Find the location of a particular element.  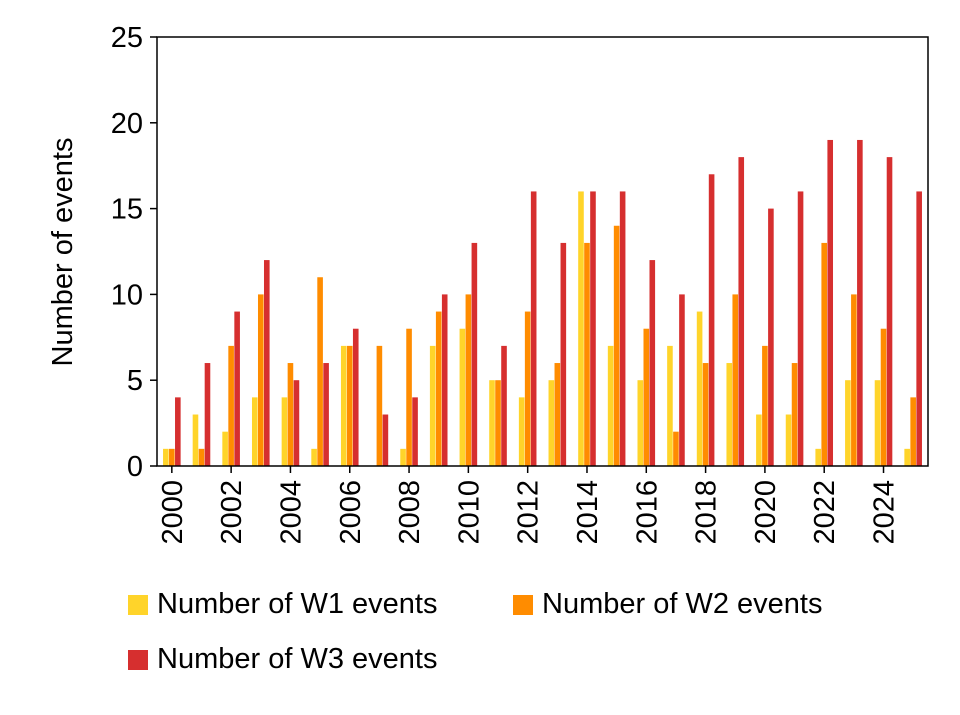

bar-w2-2004 is located at coordinates (290, 414).